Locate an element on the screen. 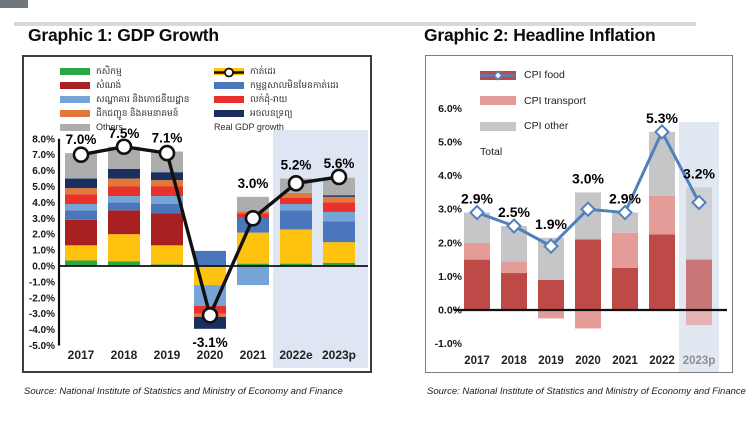 This screenshot has height=440, width=750. y-tick-label: -4.0% is located at coordinates (42, 330).